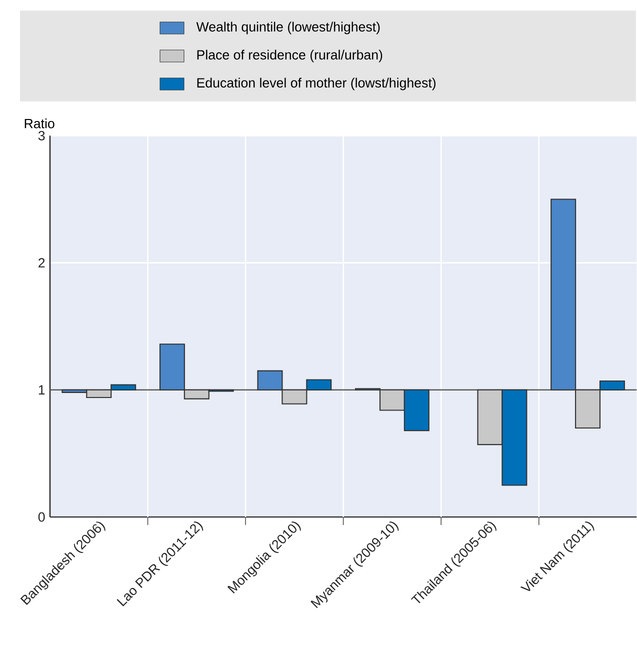 This screenshot has height=658, width=637. Describe the element at coordinates (288, 28) in the screenshot. I see `legend-label: Wealth quintile (lowest/highest)` at that location.